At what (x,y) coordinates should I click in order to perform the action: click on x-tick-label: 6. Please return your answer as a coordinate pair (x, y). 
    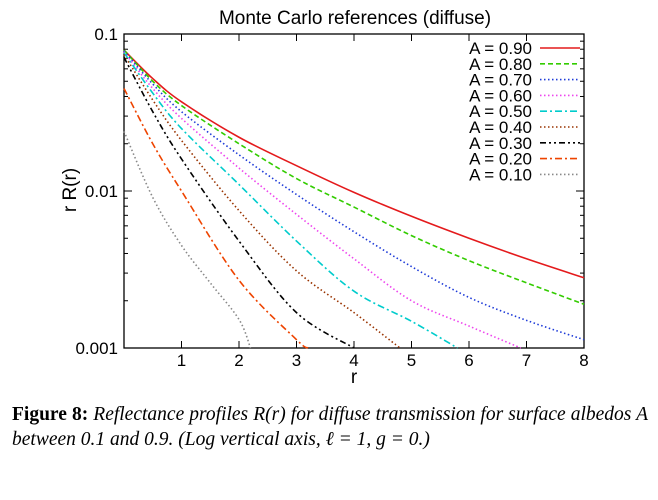
    Looking at the image, I should click on (468, 360).